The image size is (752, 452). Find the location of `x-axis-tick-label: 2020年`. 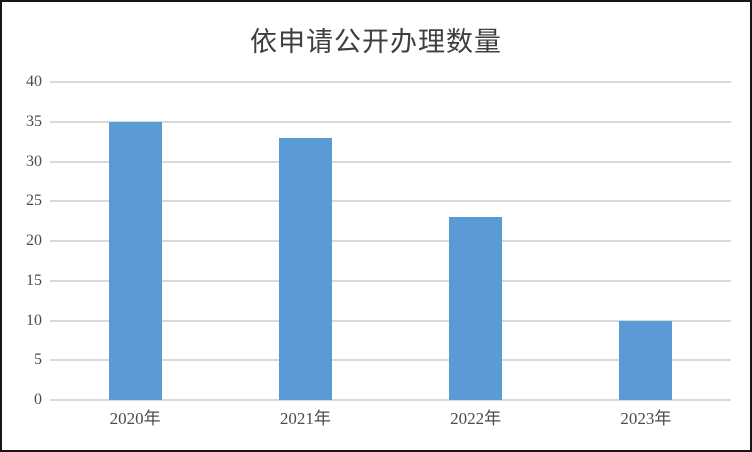

x-axis-tick-label: 2020年 is located at coordinates (135, 418).